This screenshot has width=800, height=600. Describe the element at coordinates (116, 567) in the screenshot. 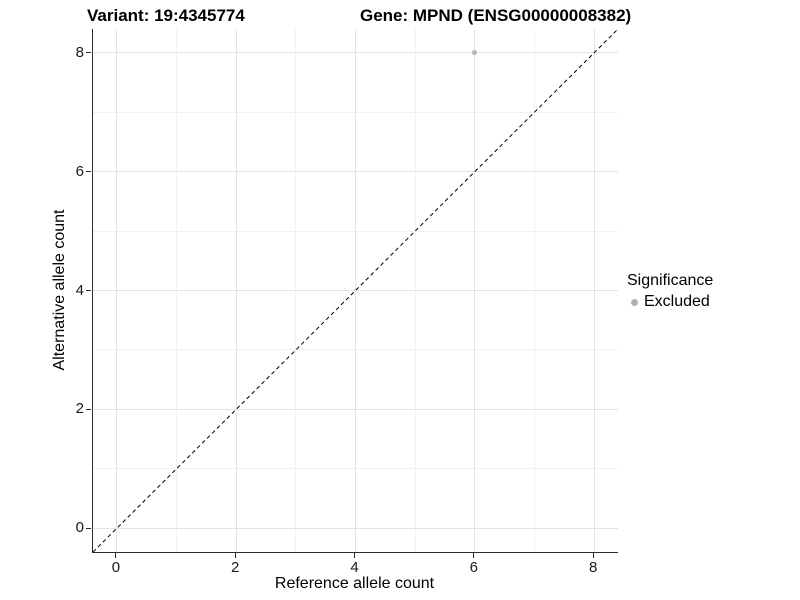

I see `x-tick-label-0: 0` at that location.